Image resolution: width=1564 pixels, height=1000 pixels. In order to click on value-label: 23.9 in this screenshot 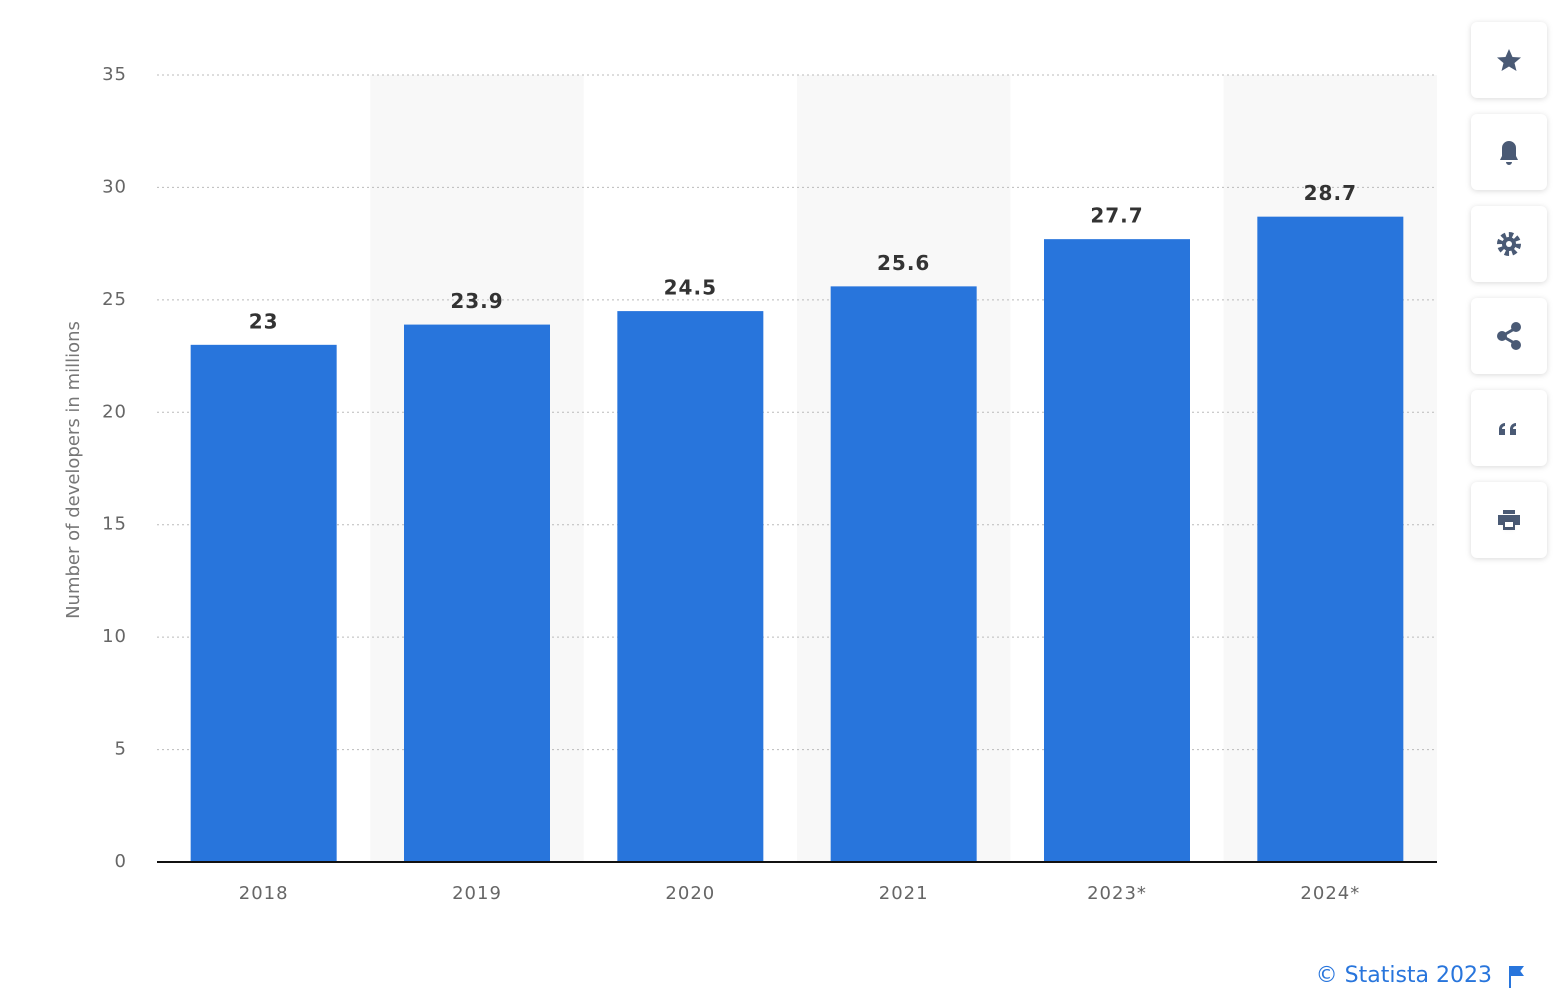, I will do `click(476, 301)`.